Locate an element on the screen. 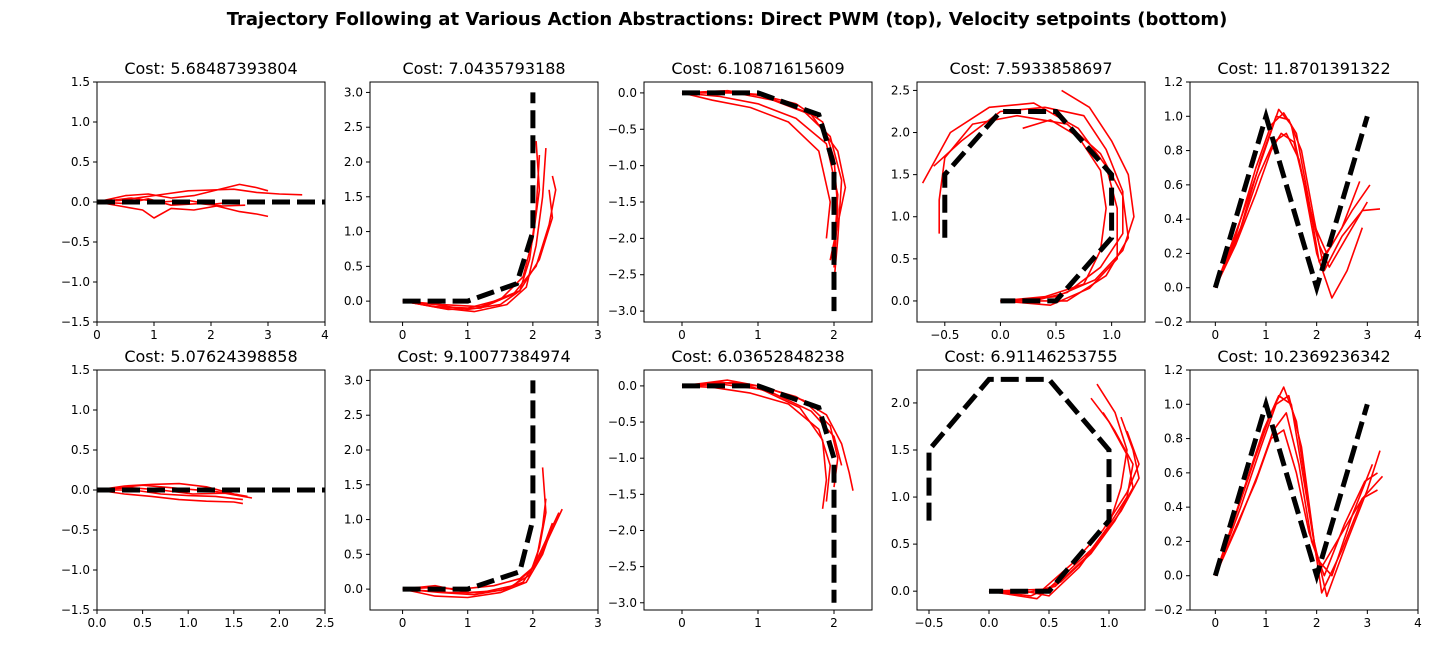 The image size is (1454, 663). subplot-title: Cost: 6.10871615609 is located at coordinates (757, 68).